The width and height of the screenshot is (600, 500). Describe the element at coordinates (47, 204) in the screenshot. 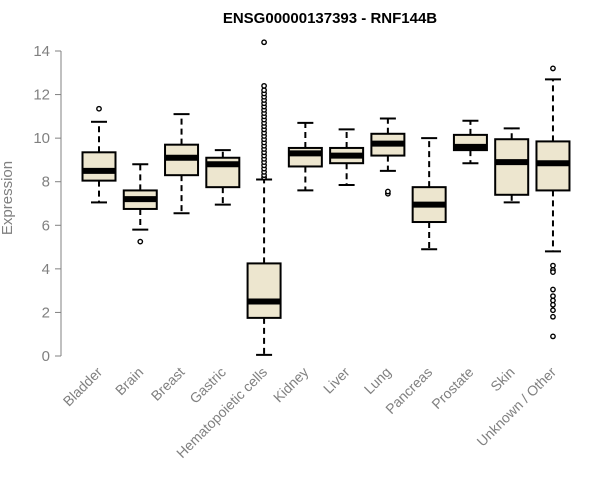

I see `y-axis: 0 2 4 6 8 10 12 14` at that location.